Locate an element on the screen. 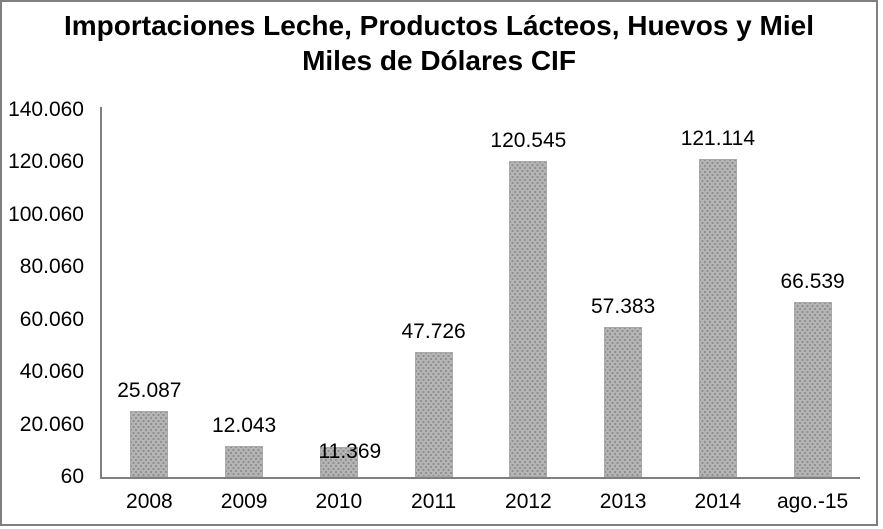 The width and height of the screenshot is (883, 529). x-axis-category-label: 2010 is located at coordinates (339, 501).